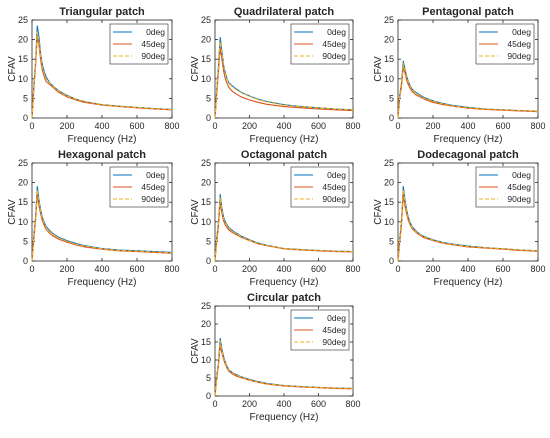 The height and width of the screenshot is (438, 550). What do you see at coordinates (102, 155) in the screenshot?
I see `chart-title: Hexagonal patch` at bounding box center [102, 155].